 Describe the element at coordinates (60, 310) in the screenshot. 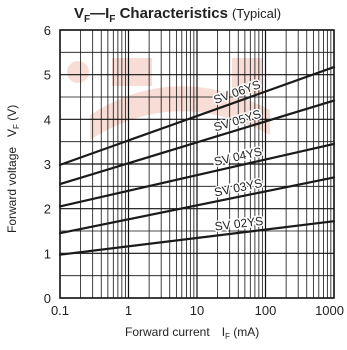

I see `x-tick-label: 0.1` at that location.